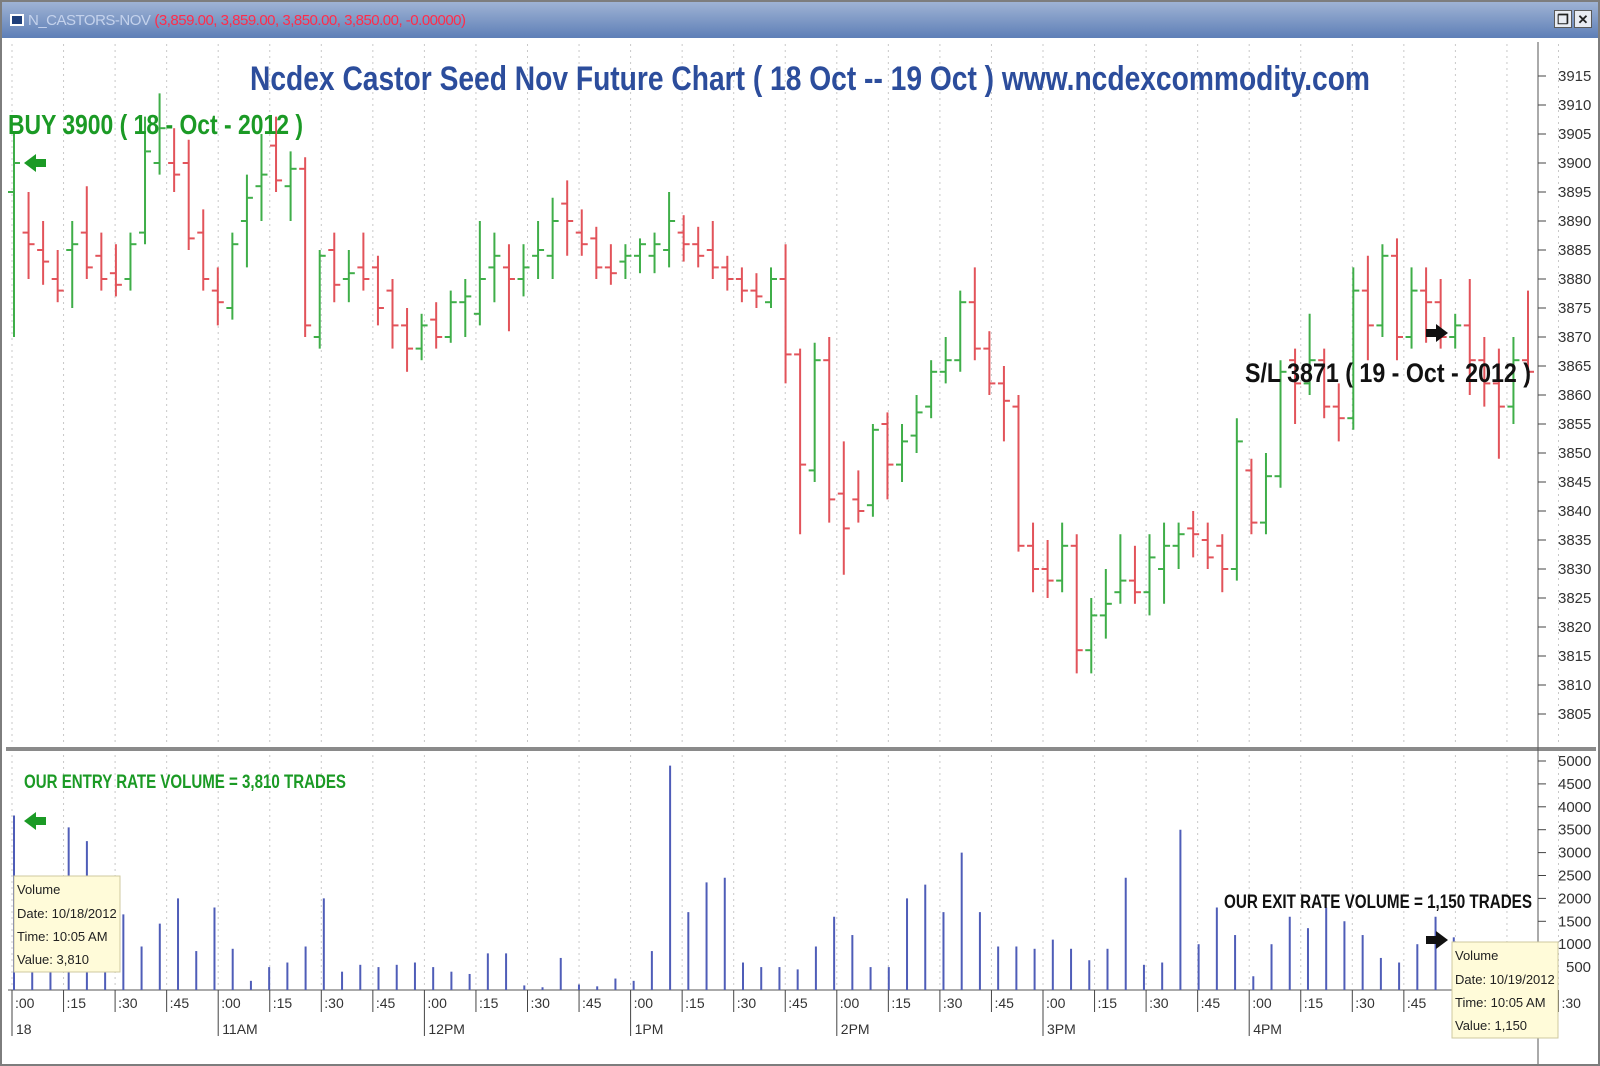 This screenshot has height=1066, width=1600. What do you see at coordinates (1563, 19) in the screenshot?
I see `restore-icon: ❐` at bounding box center [1563, 19].